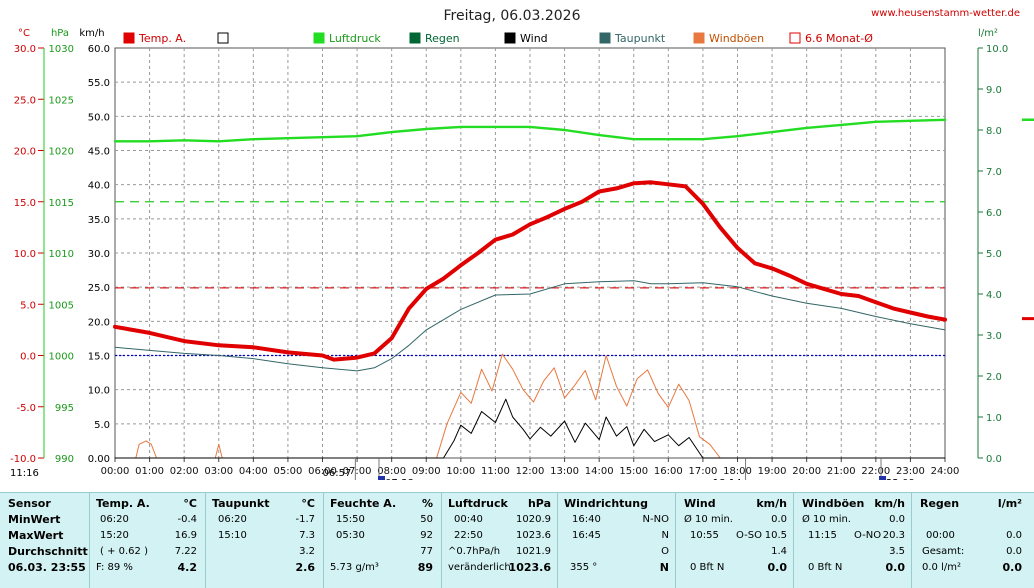 The height and width of the screenshot is (588, 1034). What do you see at coordinates (868, 535) in the screenshot?
I see `gust-max-direction: O-NO` at bounding box center [868, 535].